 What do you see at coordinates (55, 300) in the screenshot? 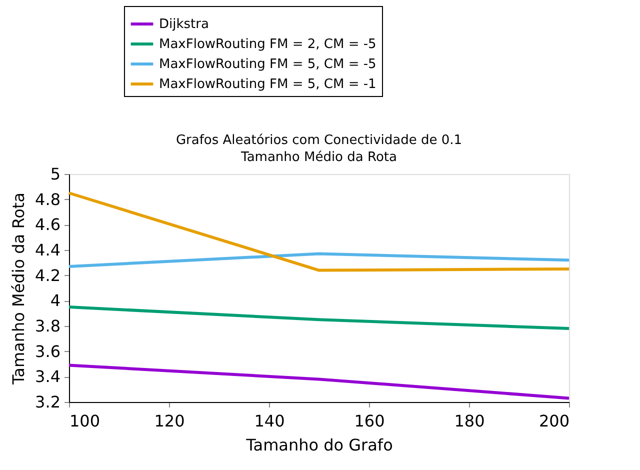
I see `y-tick-label: 4` at bounding box center [55, 300].